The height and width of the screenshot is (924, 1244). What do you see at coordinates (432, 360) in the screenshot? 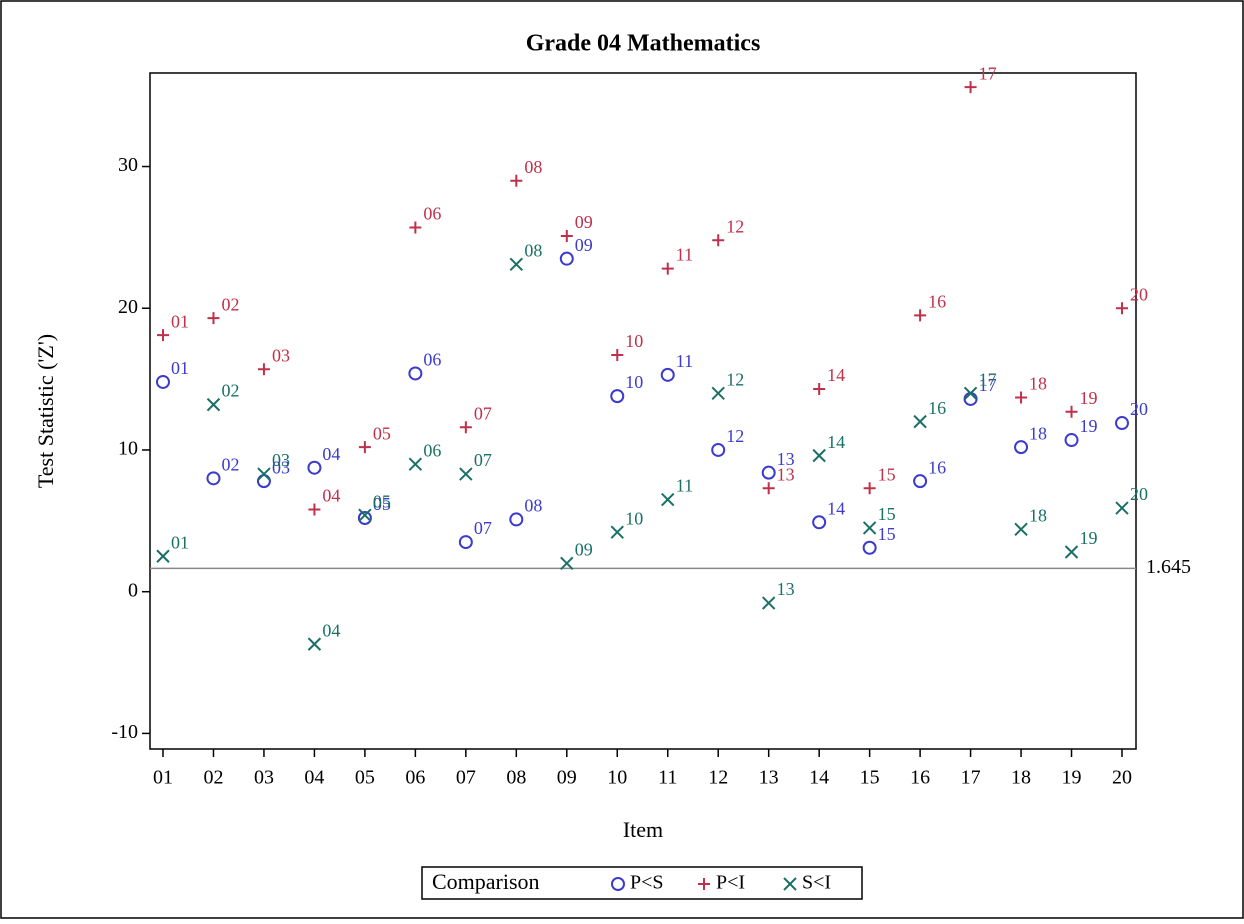
I see `point-label: 06` at bounding box center [432, 360].